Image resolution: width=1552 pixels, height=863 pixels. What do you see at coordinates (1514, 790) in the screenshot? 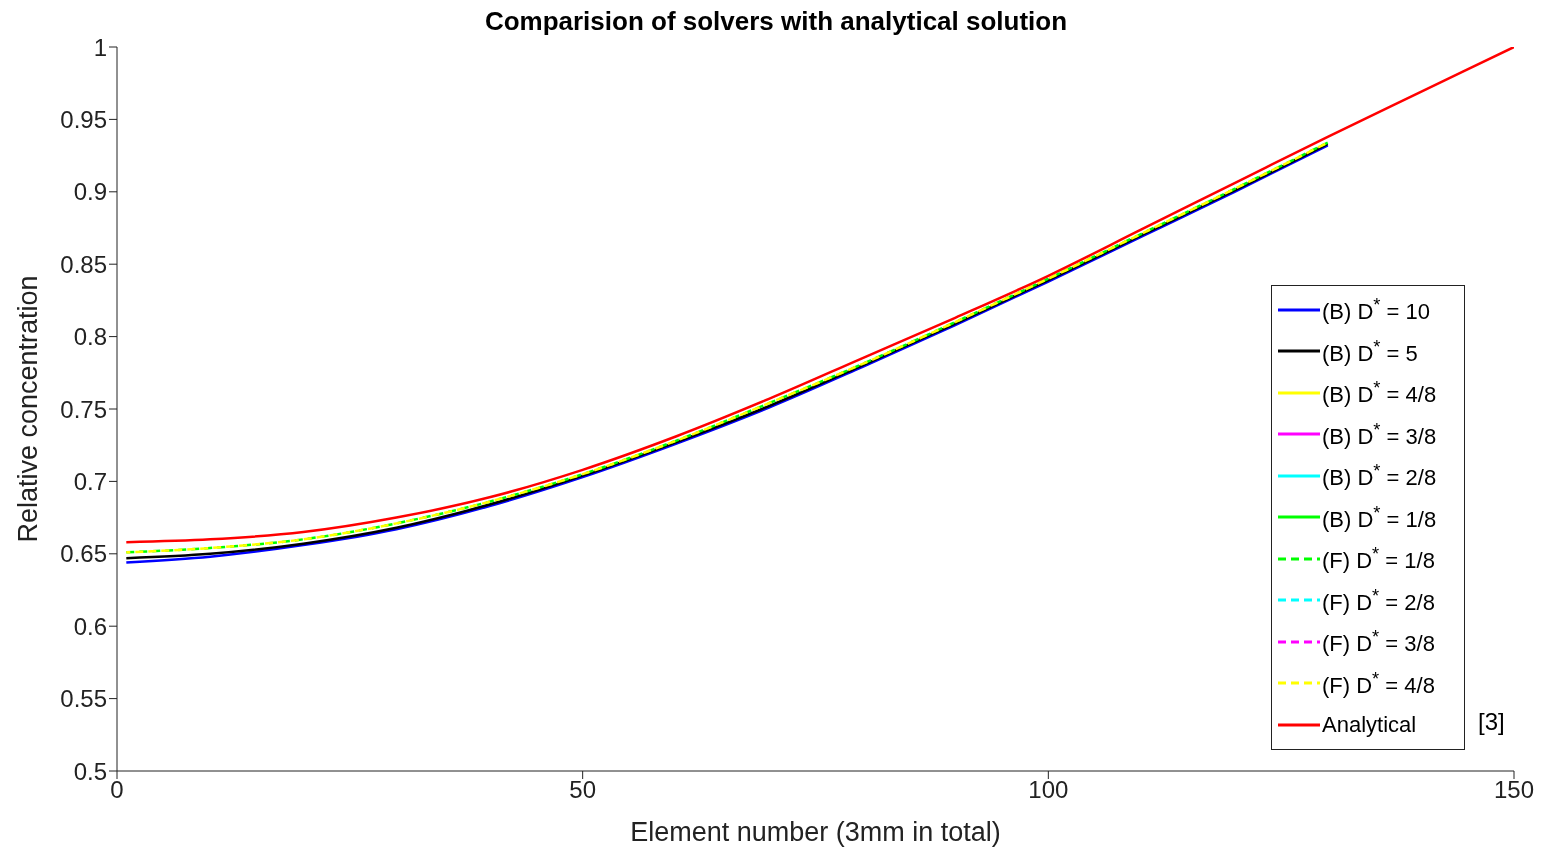
I see `x-tick-label: 150` at bounding box center [1514, 790].